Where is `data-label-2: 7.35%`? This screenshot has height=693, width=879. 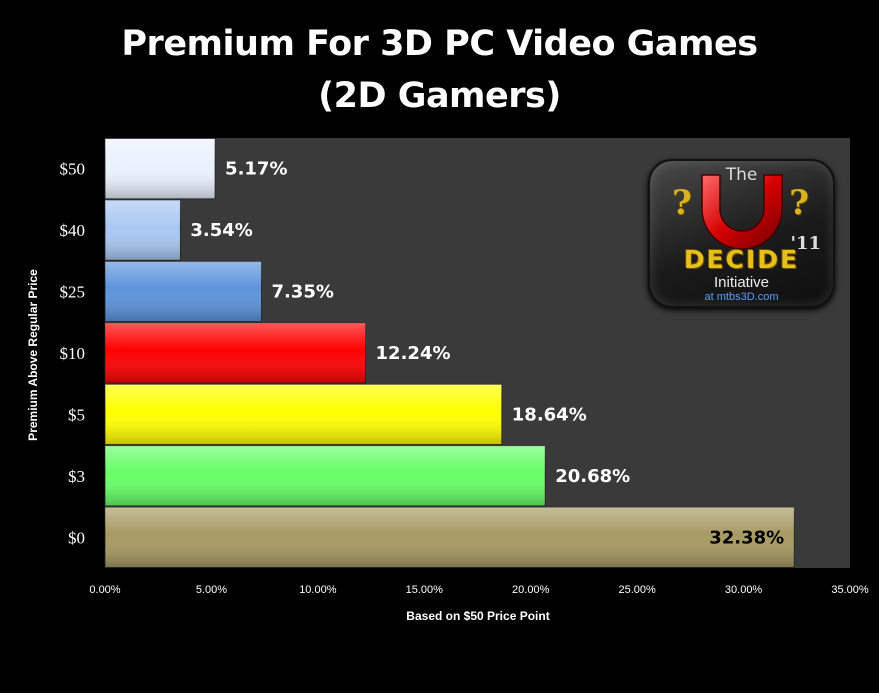 data-label-2: 7.35% is located at coordinates (302, 292).